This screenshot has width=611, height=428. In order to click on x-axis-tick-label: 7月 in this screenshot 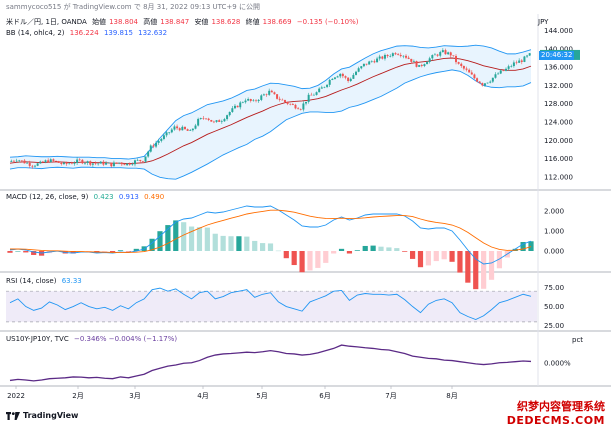, I will do `click(390, 396)`.